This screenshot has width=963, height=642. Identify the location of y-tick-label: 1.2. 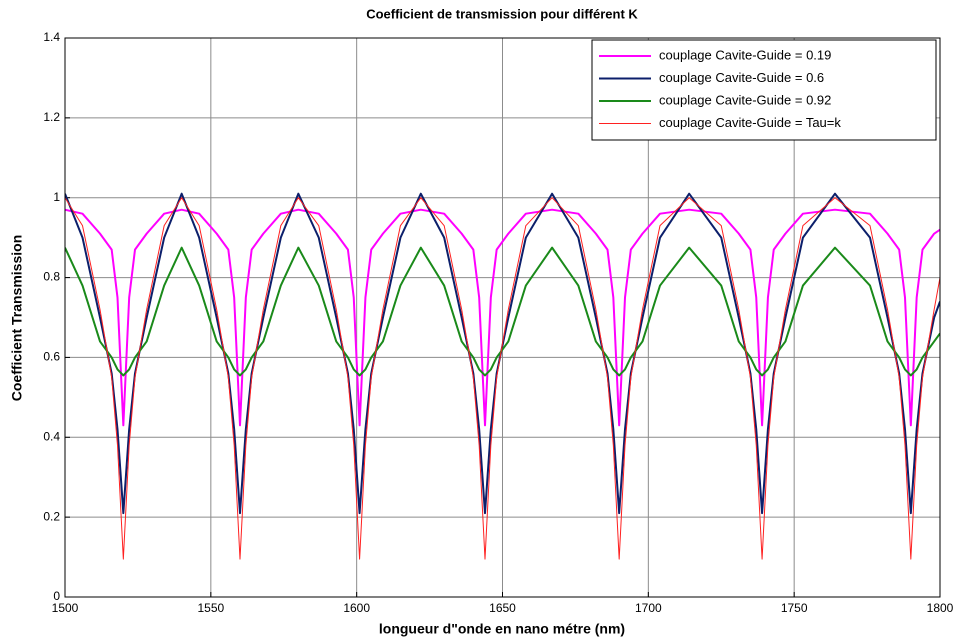
(51, 117).